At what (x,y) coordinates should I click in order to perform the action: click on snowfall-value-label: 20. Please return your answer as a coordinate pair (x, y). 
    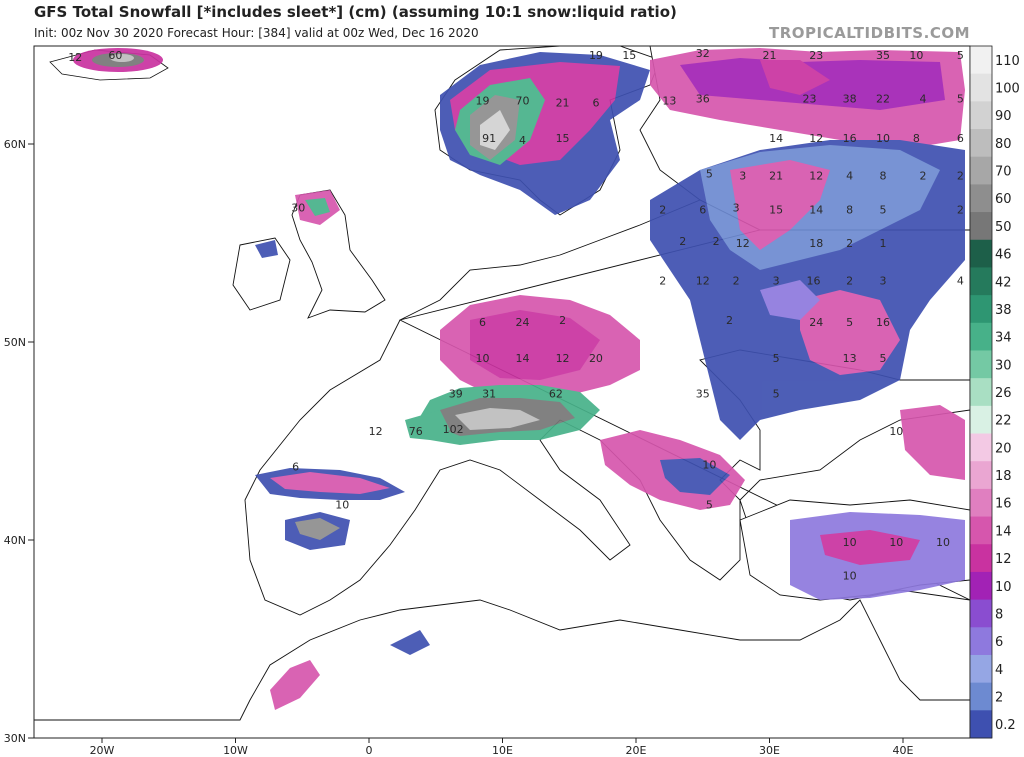
    Looking at the image, I should click on (596, 358).